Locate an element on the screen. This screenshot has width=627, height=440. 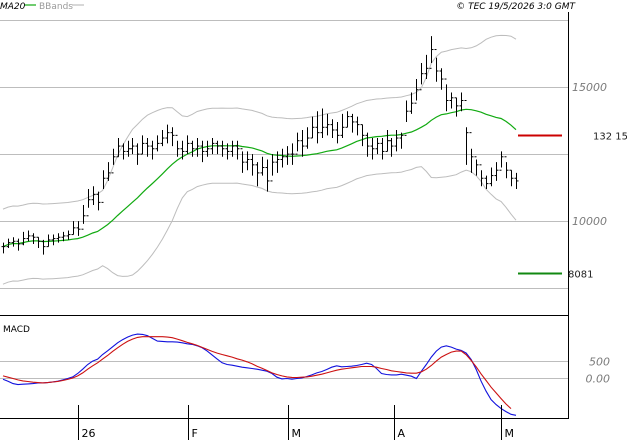
macd-y-tick-label: 0.00 is located at coordinates (598, 379).